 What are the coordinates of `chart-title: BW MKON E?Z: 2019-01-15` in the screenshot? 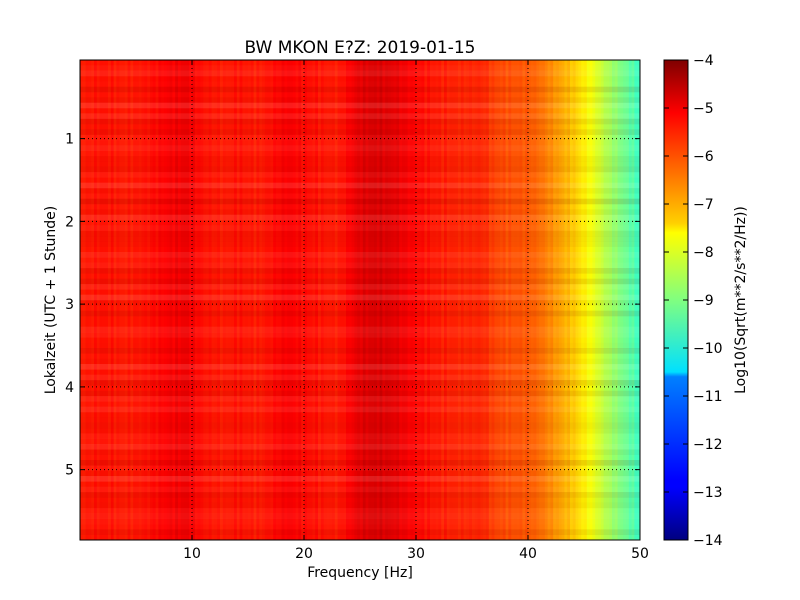 It's located at (360, 48).